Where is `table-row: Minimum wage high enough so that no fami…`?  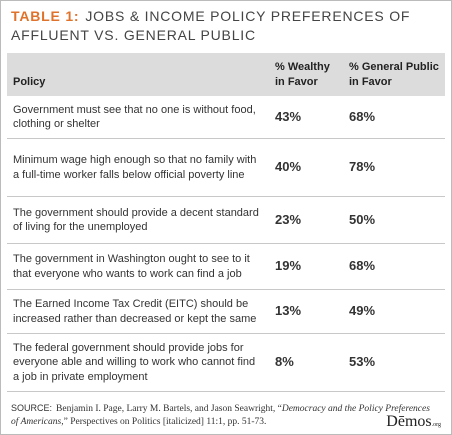
table-row: Minimum wage high enough so that no fami… is located at coordinates (226, 167).